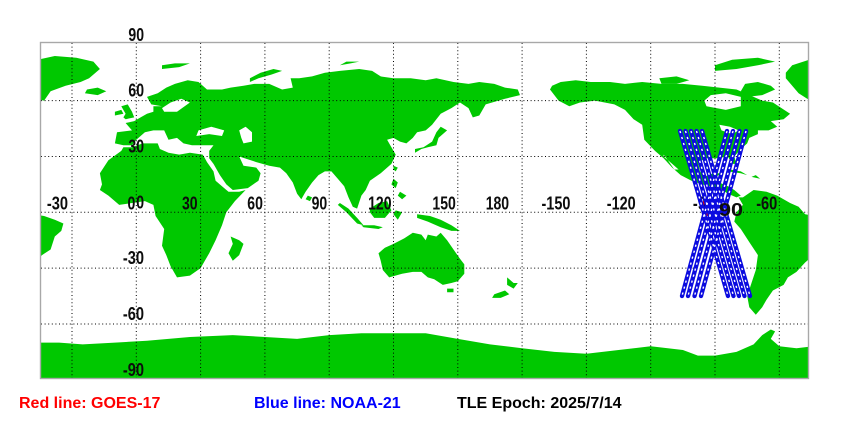 This screenshot has height=425, width=850. What do you see at coordinates (431, 139) in the screenshot?
I see `land-japan` at bounding box center [431, 139].